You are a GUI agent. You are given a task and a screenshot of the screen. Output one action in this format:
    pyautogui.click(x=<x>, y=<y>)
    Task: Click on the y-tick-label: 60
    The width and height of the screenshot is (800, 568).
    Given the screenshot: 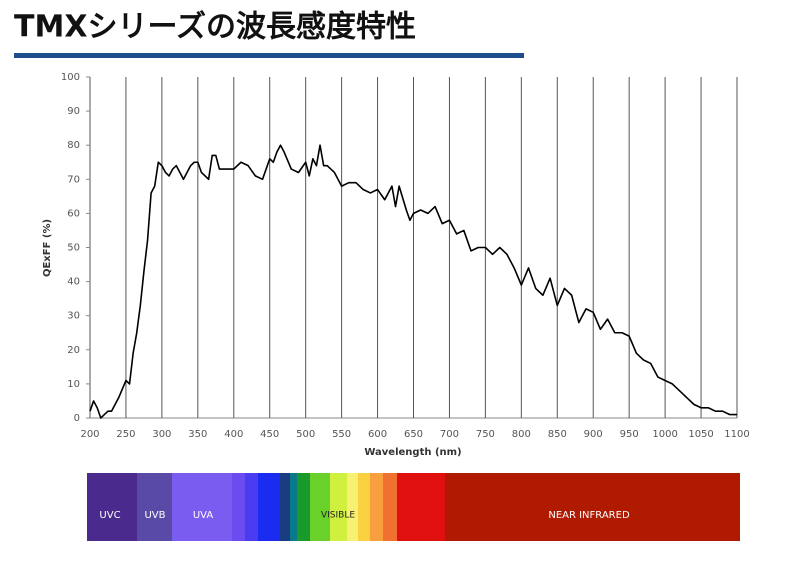 What is the action you would take?
    pyautogui.click(x=73, y=213)
    